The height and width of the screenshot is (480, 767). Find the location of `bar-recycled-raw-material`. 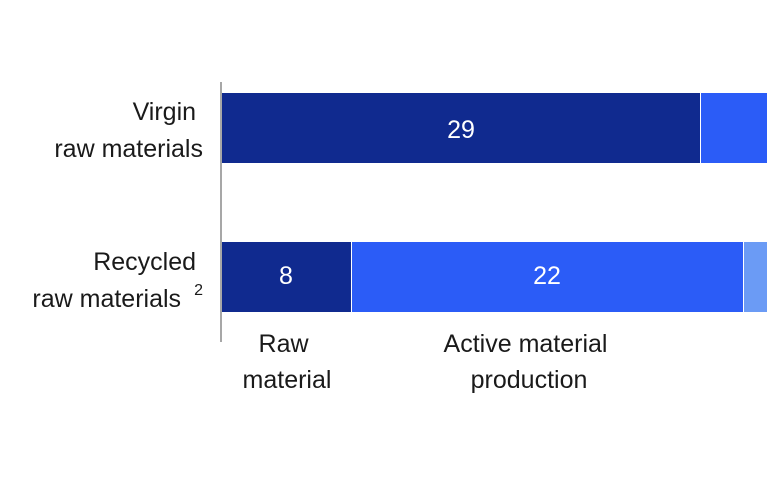

bar-recycled-raw-material is located at coordinates (286, 277).